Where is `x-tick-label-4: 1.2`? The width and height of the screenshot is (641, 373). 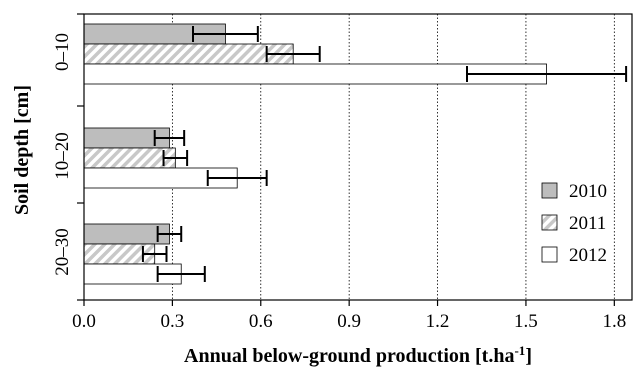 x-tick-label-4: 1.2 is located at coordinates (438, 321).